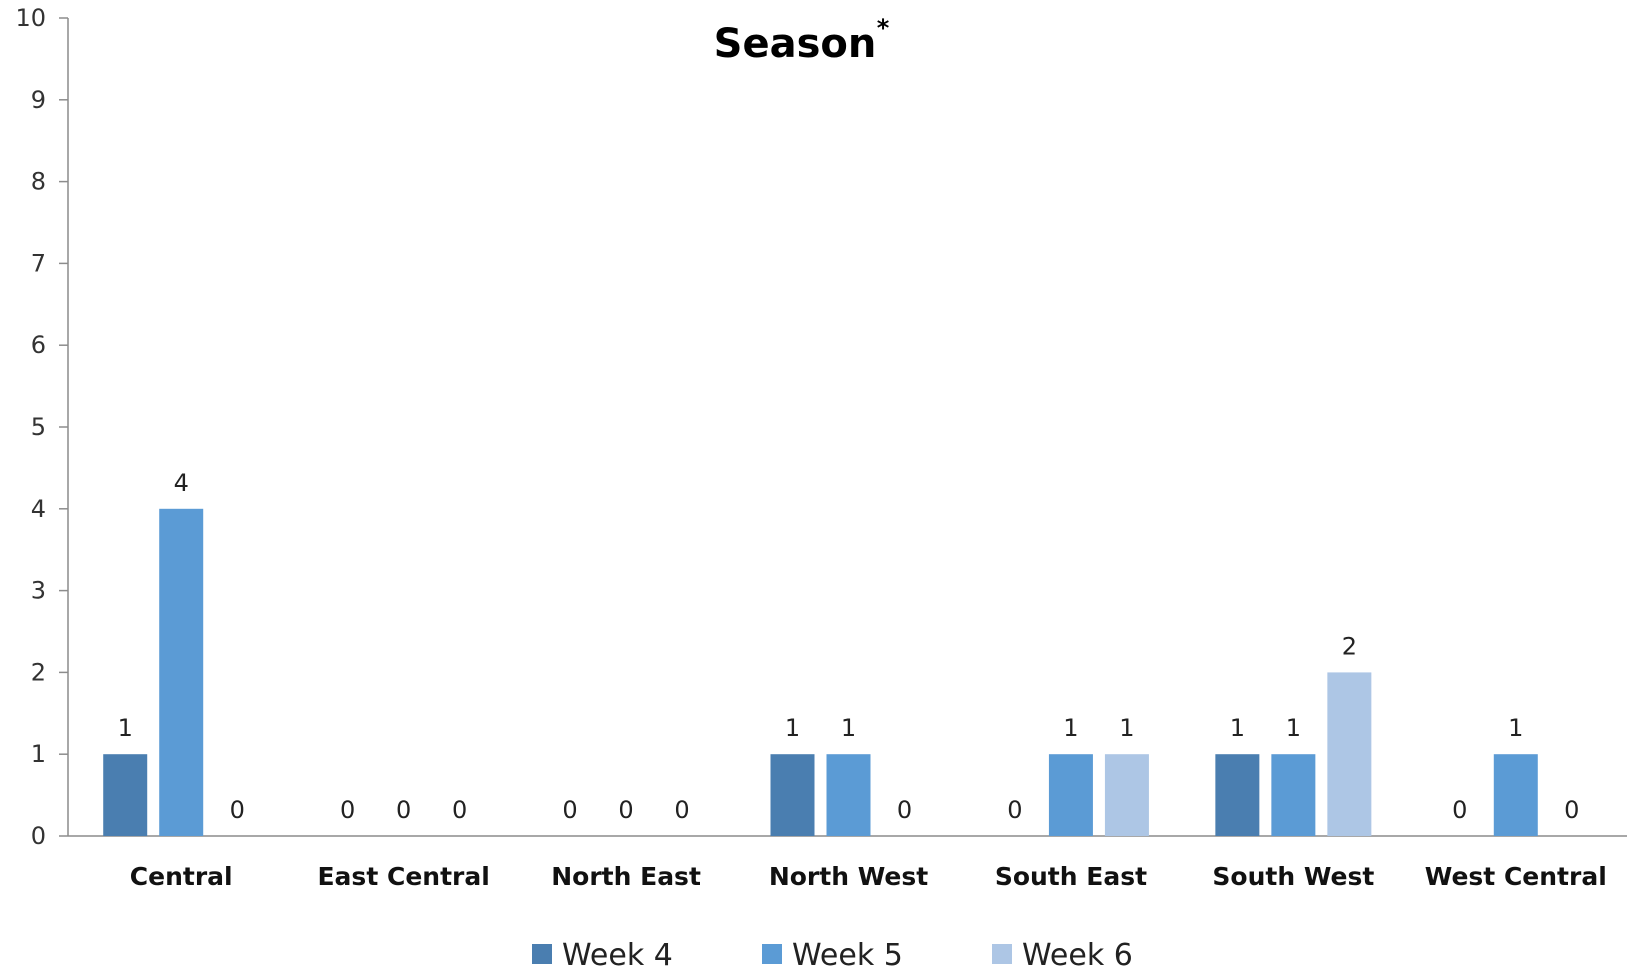  What do you see at coordinates (883, 28) in the screenshot?
I see `chart-title-superscript: *` at bounding box center [883, 28].